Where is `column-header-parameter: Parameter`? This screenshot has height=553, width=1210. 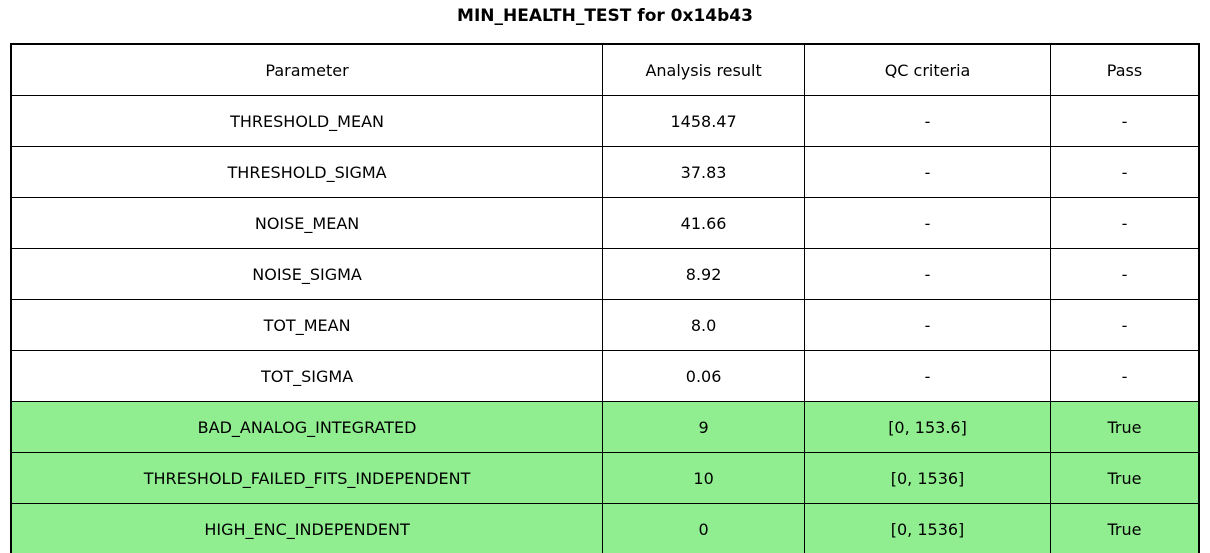 column-header-parameter: Parameter is located at coordinates (307, 69).